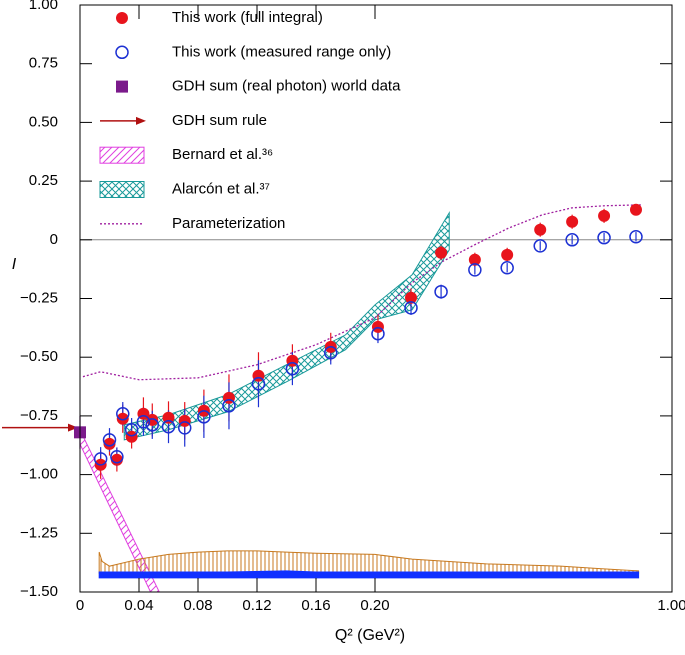 This screenshot has width=685, height=655. Describe the element at coordinates (141, 120) in the screenshot. I see `legend-swatch-head` at that location.